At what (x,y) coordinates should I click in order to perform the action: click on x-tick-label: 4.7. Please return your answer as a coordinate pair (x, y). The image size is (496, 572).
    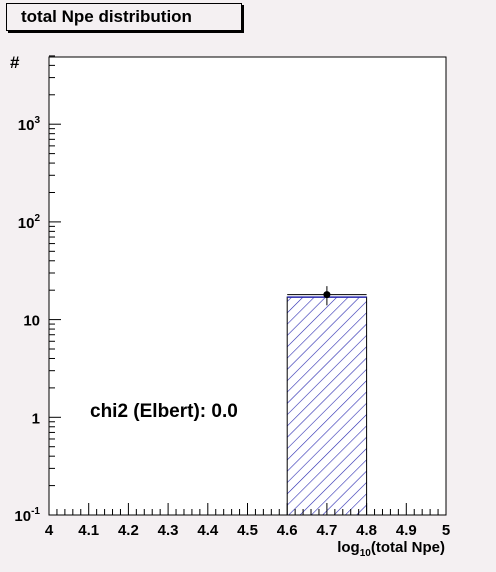
    Looking at the image, I should click on (326, 530).